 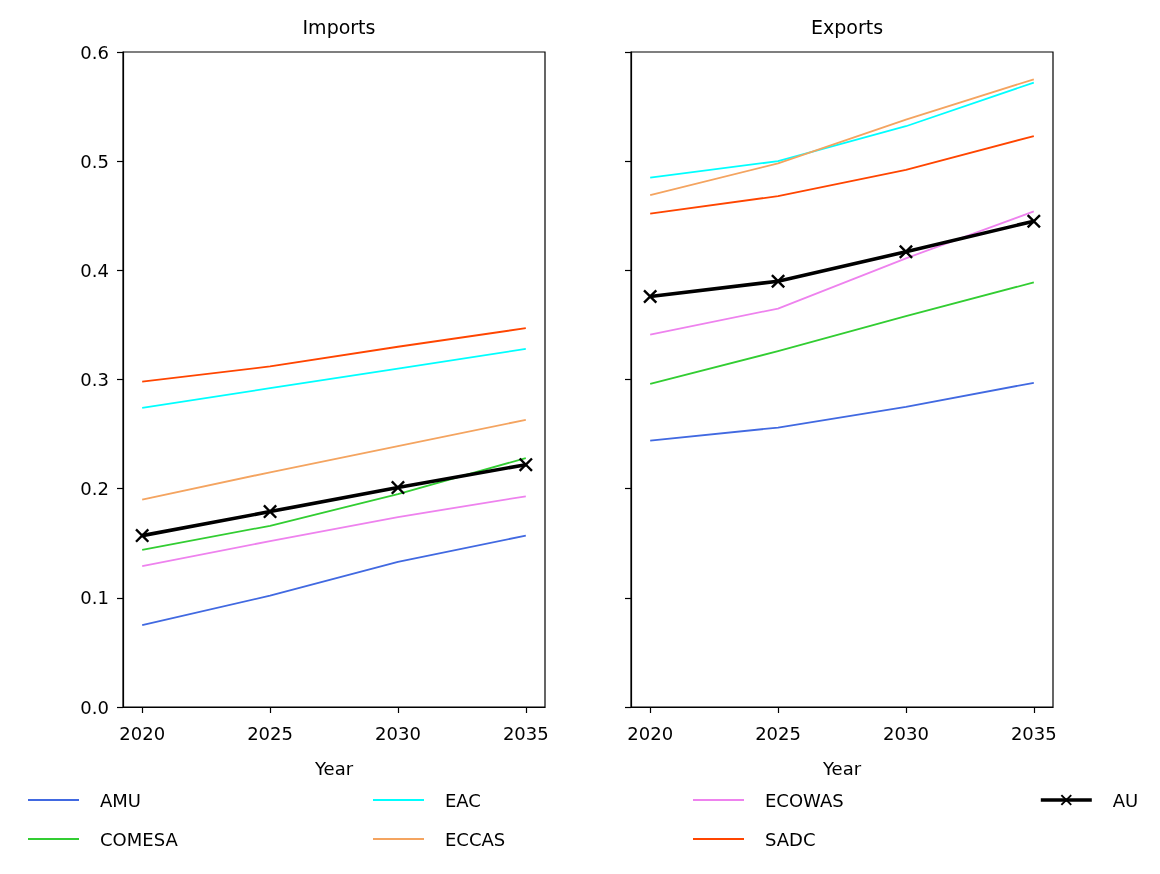 What do you see at coordinates (94, 489) in the screenshot?
I see `y-tick-label: 0.2` at bounding box center [94, 489].